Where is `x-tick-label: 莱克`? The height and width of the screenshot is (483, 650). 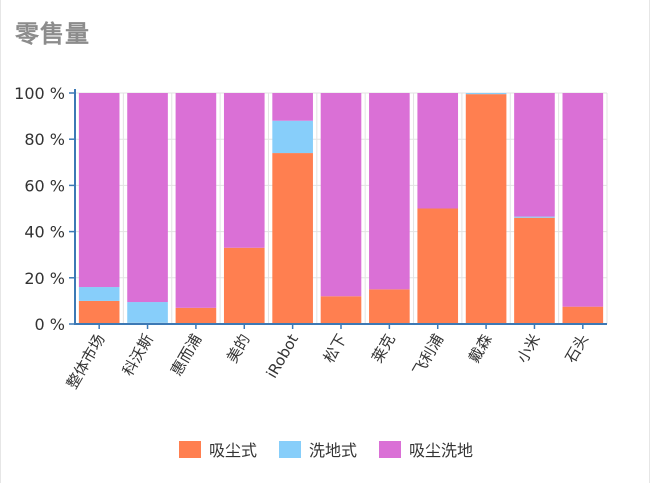 x-tick-label: 莱克 is located at coordinates (383, 348).